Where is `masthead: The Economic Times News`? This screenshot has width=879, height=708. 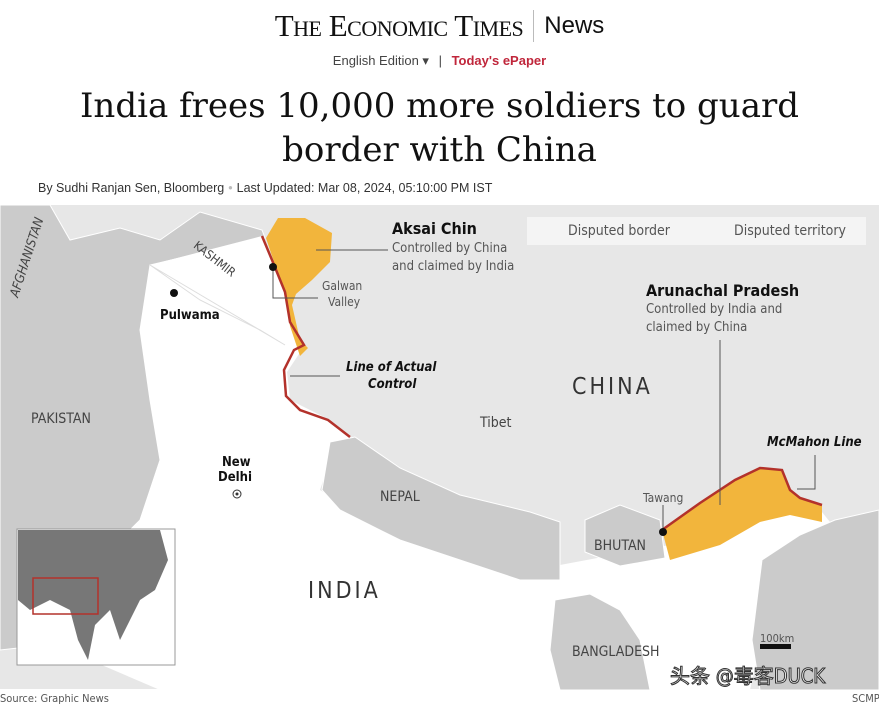
masthead: The Economic Times News is located at coordinates (439, 26).